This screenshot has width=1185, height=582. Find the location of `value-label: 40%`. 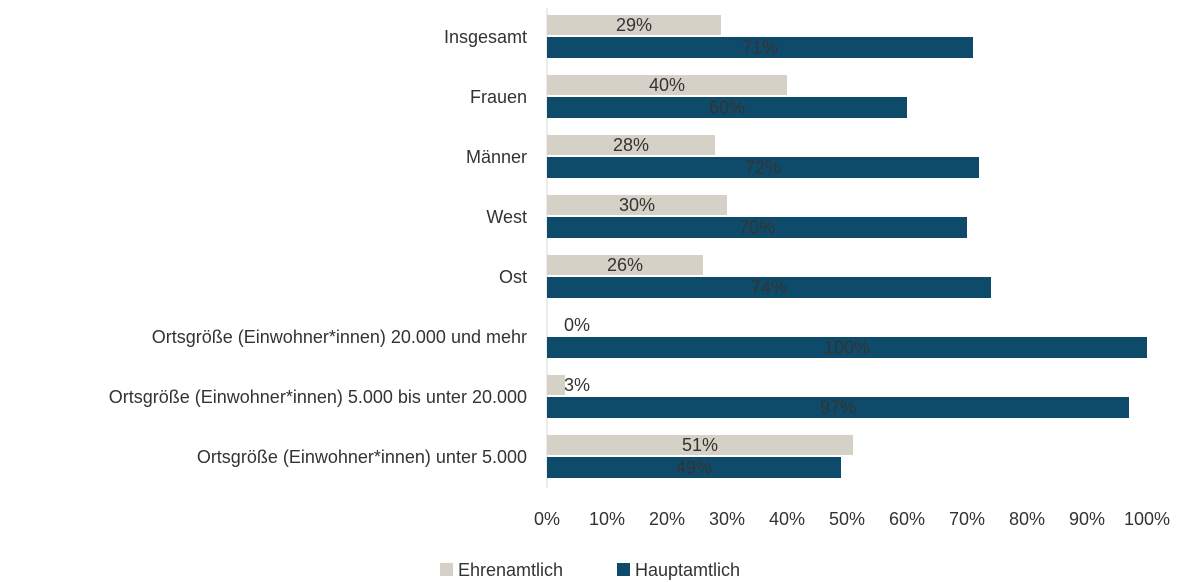

value-label: 40% is located at coordinates (667, 85).